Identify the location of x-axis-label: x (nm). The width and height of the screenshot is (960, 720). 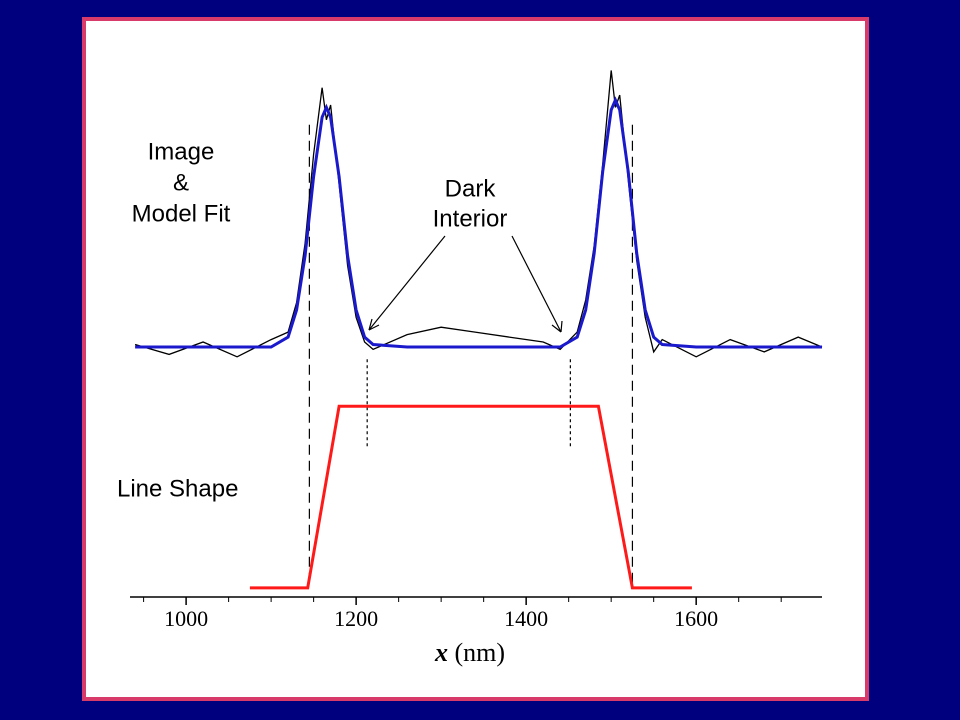
(469, 652).